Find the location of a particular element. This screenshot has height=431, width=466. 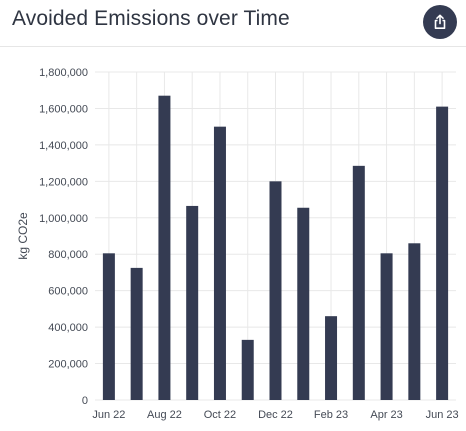

y-tick-label: 1,600,000 is located at coordinates (63, 109).